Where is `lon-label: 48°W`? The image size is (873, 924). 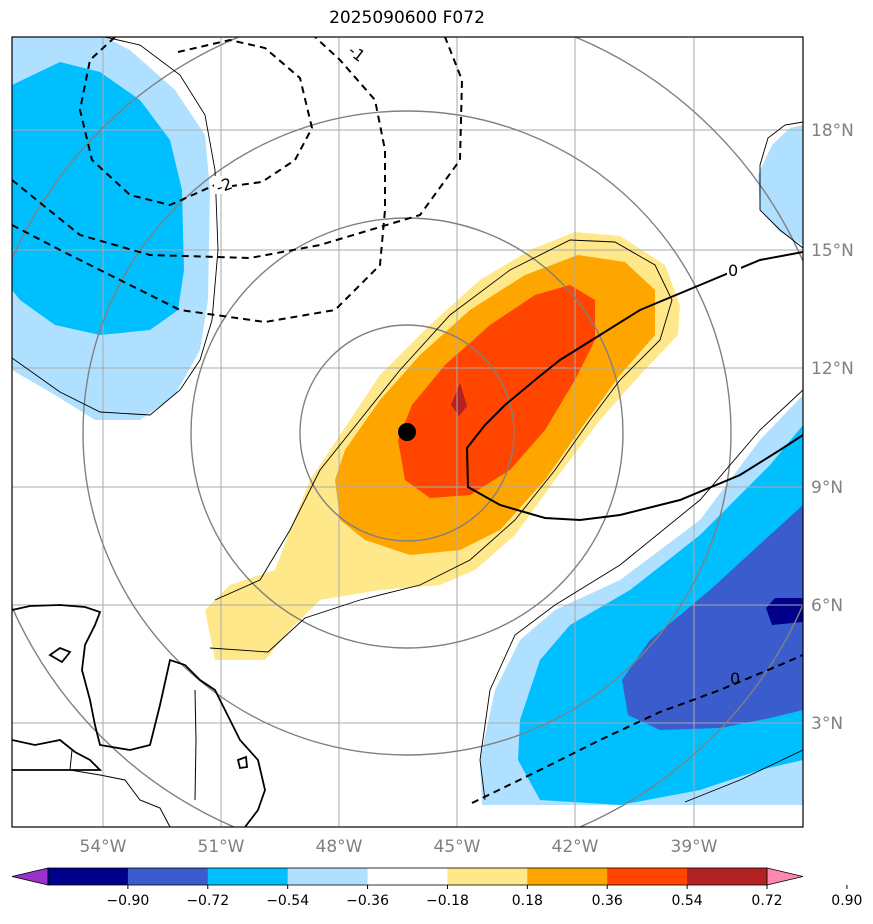 lon-label: 48°W is located at coordinates (339, 847).